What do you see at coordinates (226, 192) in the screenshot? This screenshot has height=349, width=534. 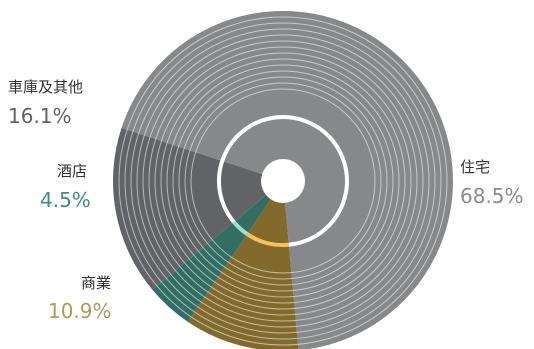 I see `inner-ring-arc-garage-and-other` at bounding box center [226, 192].